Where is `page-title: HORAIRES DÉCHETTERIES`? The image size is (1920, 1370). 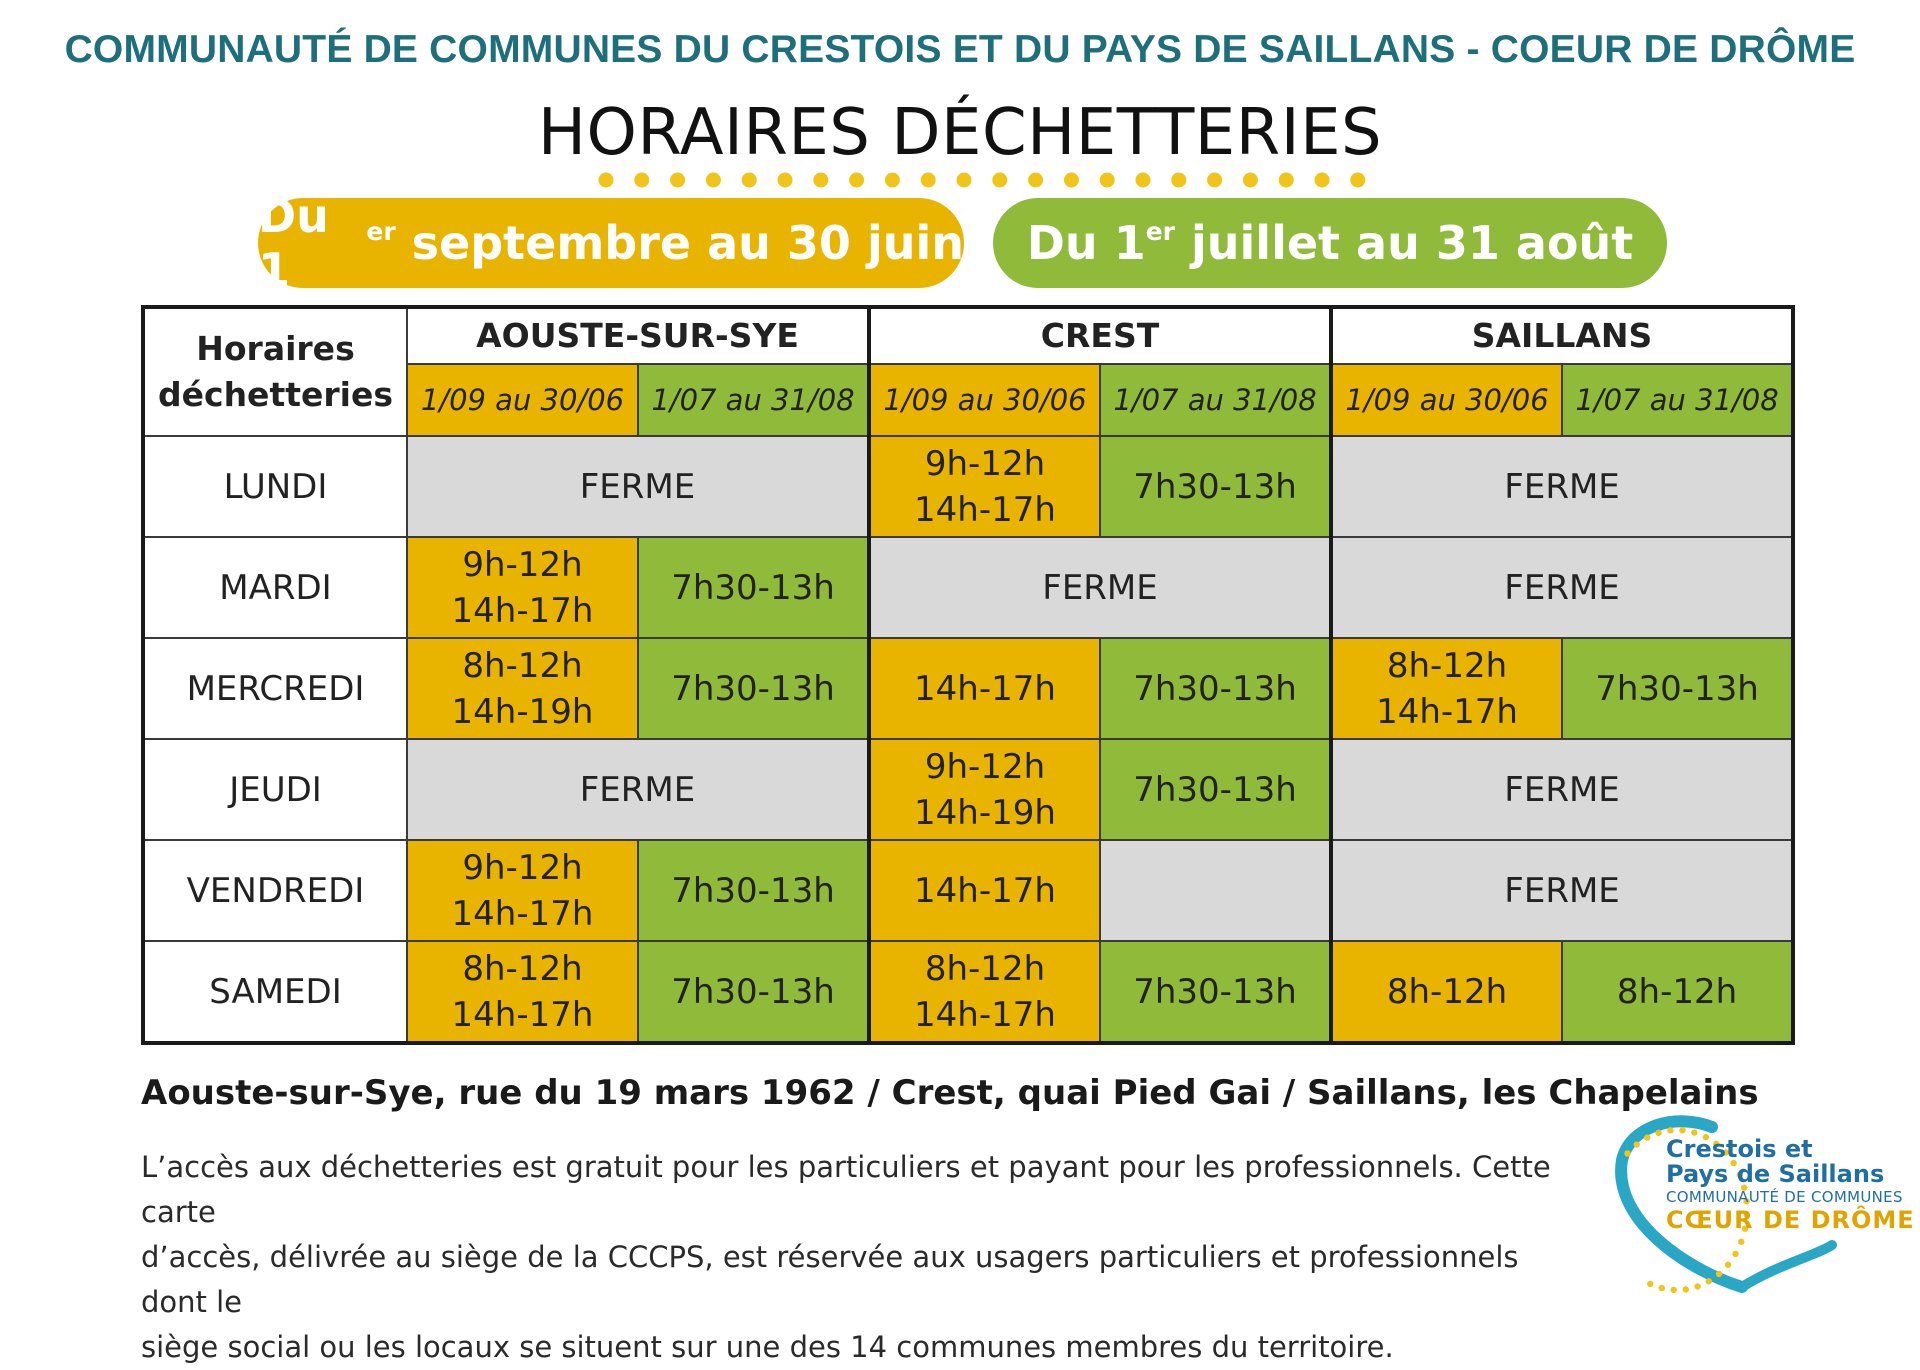
page-title: HORAIRES DÉCHETTERIES is located at coordinates (960, 133).